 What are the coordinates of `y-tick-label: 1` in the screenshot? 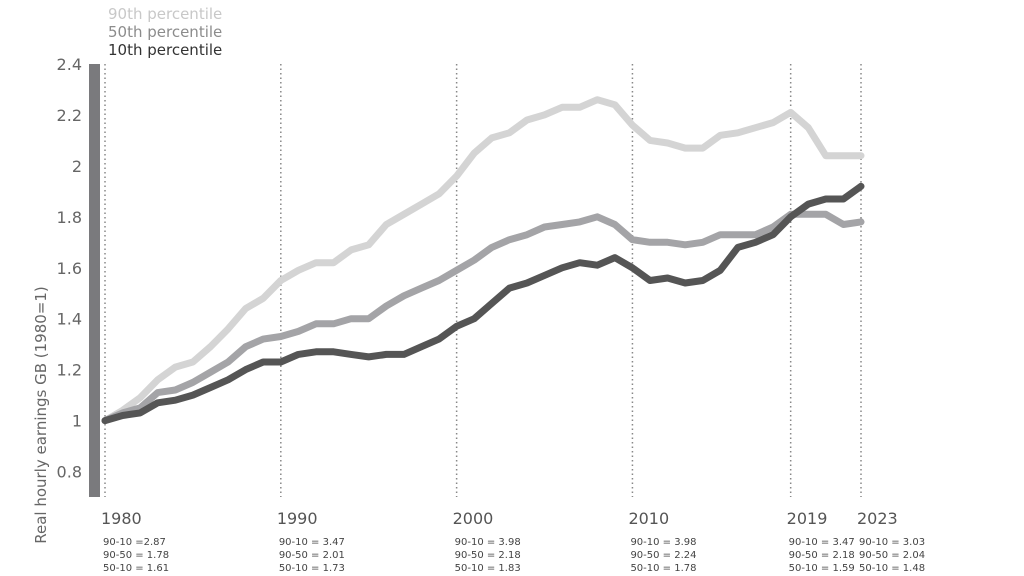 It's located at (77, 421).